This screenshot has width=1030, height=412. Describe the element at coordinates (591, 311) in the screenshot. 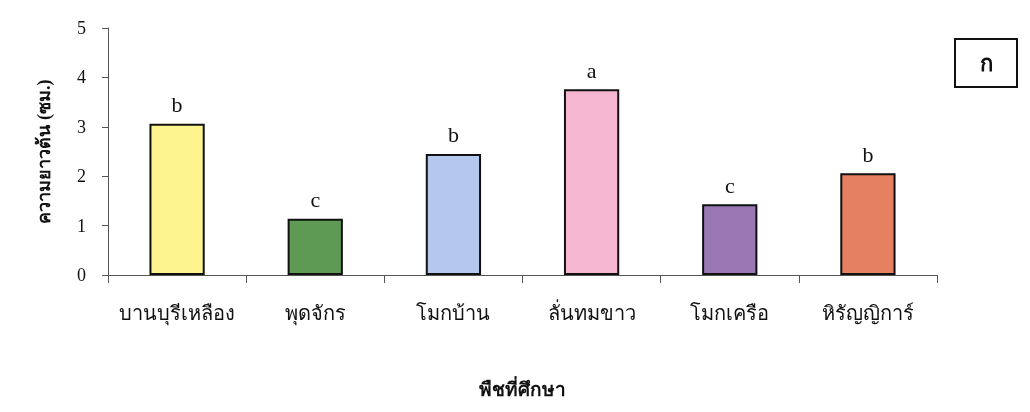

I see `x-tick-label: ลั่นทมขาว` at that location.